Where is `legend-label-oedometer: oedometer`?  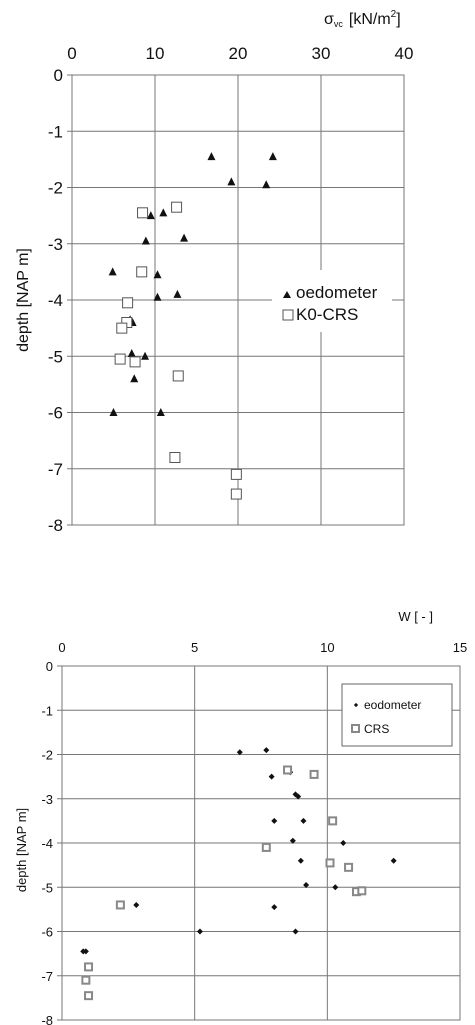 legend-label-oedometer: oedometer is located at coordinates (337, 292).